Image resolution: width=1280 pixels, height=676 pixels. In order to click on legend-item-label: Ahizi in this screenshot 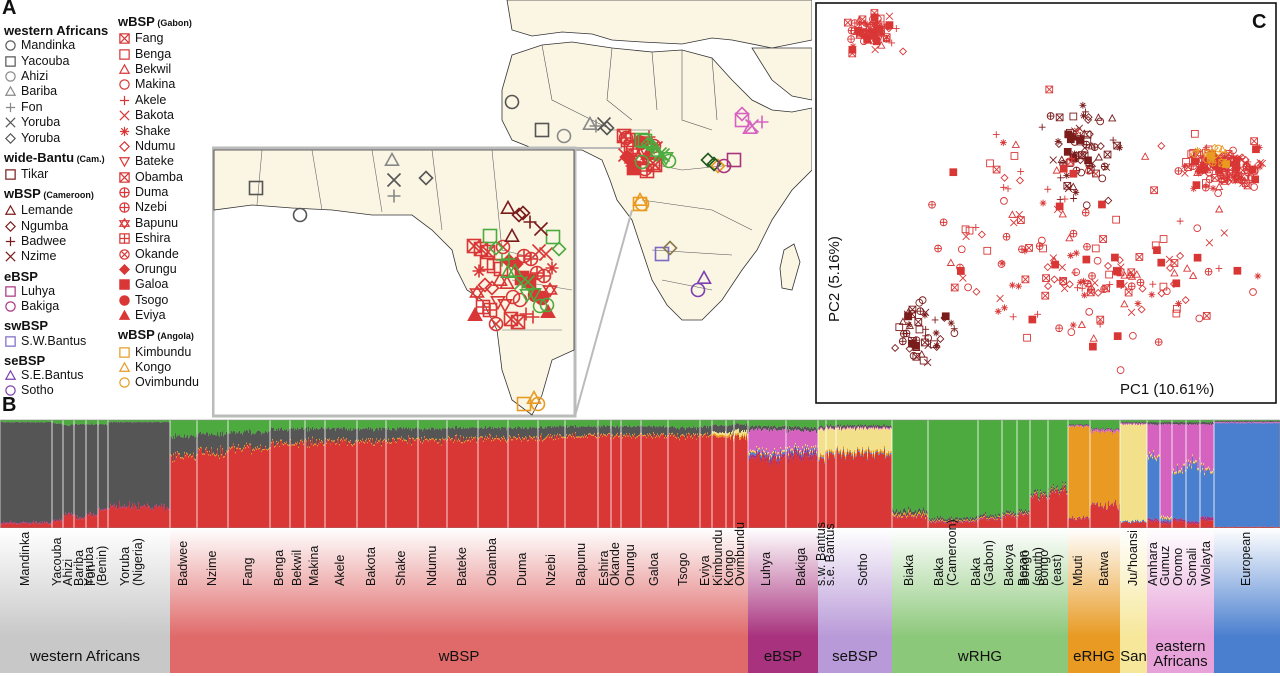, I will do `click(35, 75)`.